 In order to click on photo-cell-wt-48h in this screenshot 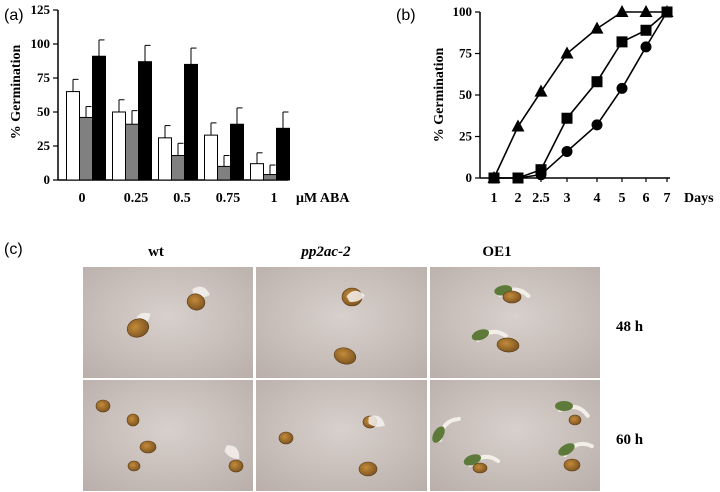, I will do `click(168, 322)`.